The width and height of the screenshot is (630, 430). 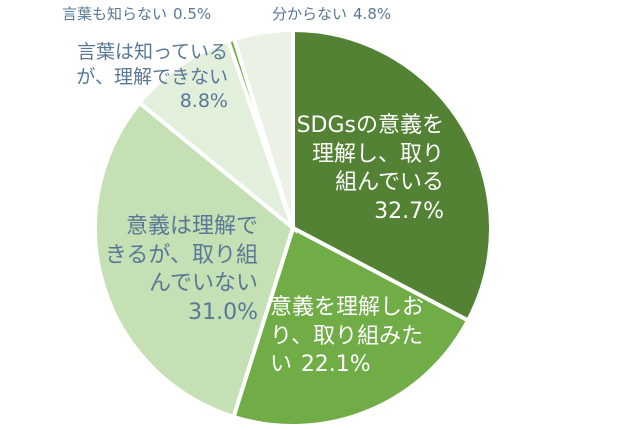 I want to click on value-label: 0.5%, so click(x=192, y=14).